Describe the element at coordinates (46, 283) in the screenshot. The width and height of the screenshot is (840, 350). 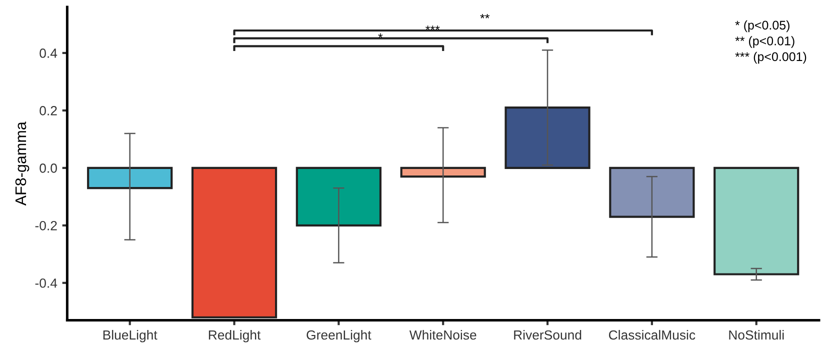
I see `y-tick-label: -0.4` at that location.